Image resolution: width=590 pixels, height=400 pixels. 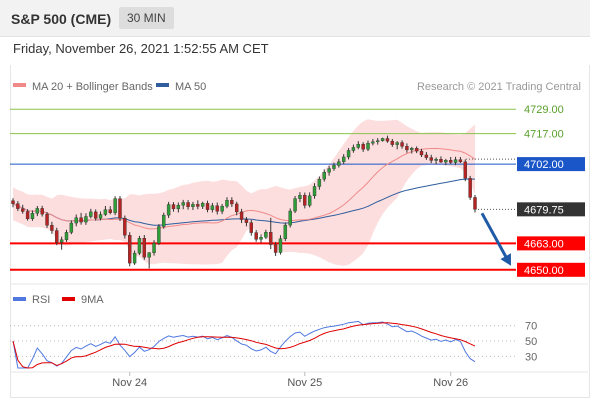 What do you see at coordinates (544, 110) in the screenshot?
I see `level-label: 4729.00` at bounding box center [544, 110].